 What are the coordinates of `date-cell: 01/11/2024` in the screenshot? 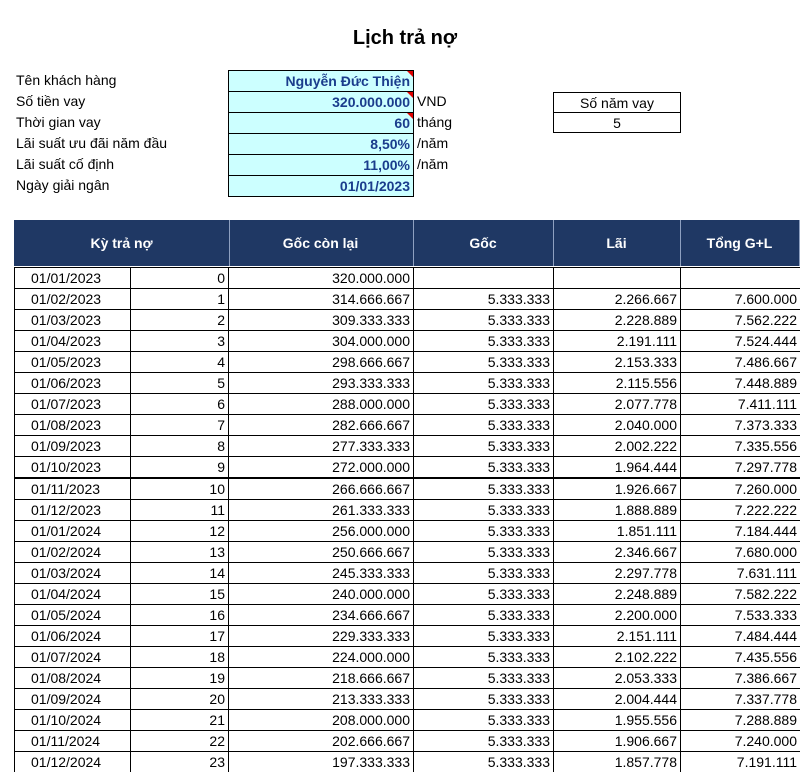 It's located at (72, 741).